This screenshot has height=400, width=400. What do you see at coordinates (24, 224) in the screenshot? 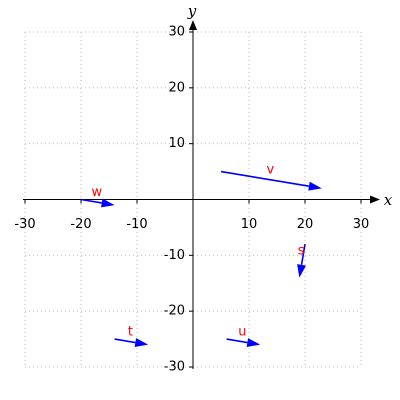
I see `x-tick-label: -30` at bounding box center [24, 224].